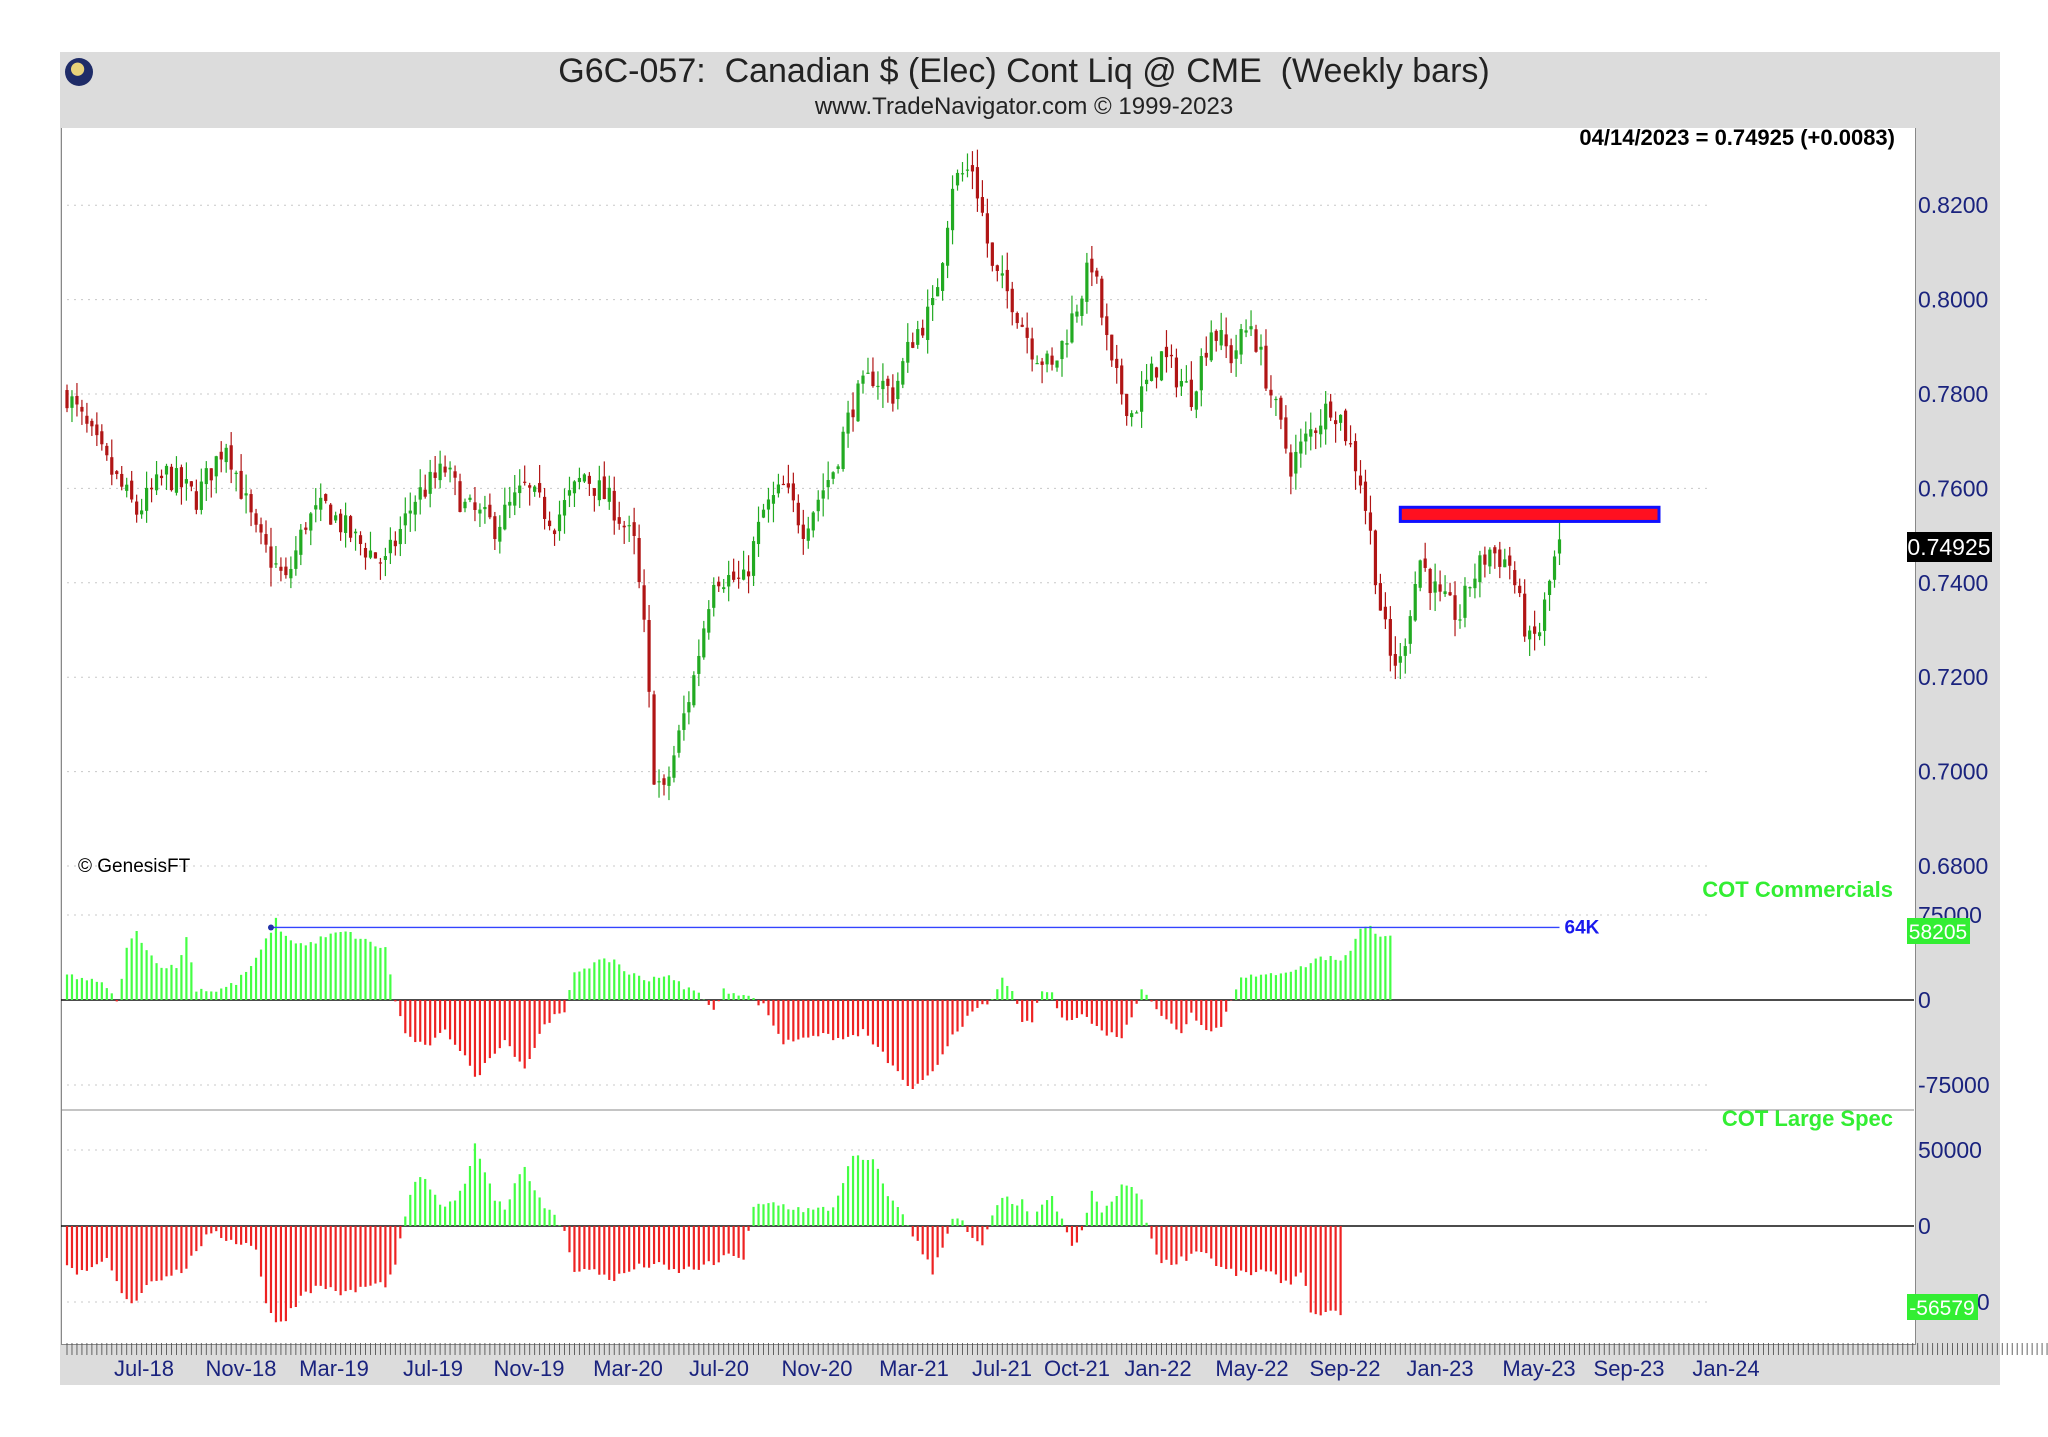  What do you see at coordinates (1953, 394) in the screenshot?
I see `price-tick-label: 0.7800` at bounding box center [1953, 394].